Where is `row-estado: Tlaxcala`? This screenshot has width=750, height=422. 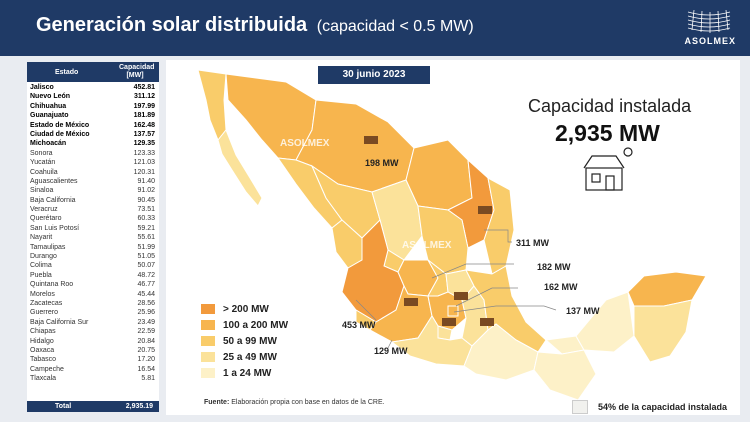
row-estado: Tlaxcala is located at coordinates (43, 379).